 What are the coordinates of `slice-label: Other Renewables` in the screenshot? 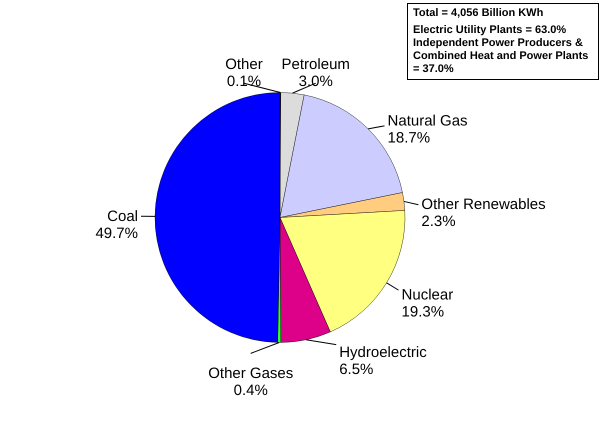 It's located at (483, 205).